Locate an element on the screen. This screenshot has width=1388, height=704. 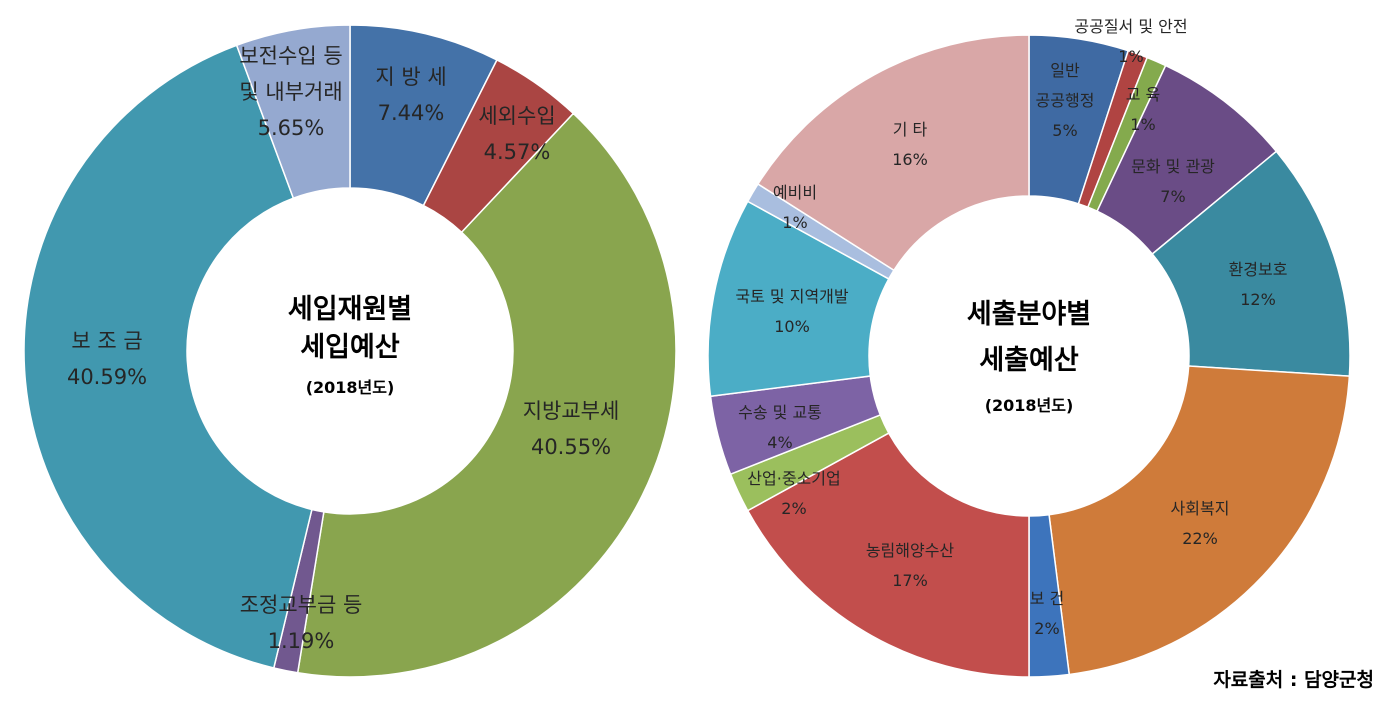
slice-name-label: 조정교부금 등 is located at coordinates (301, 605).